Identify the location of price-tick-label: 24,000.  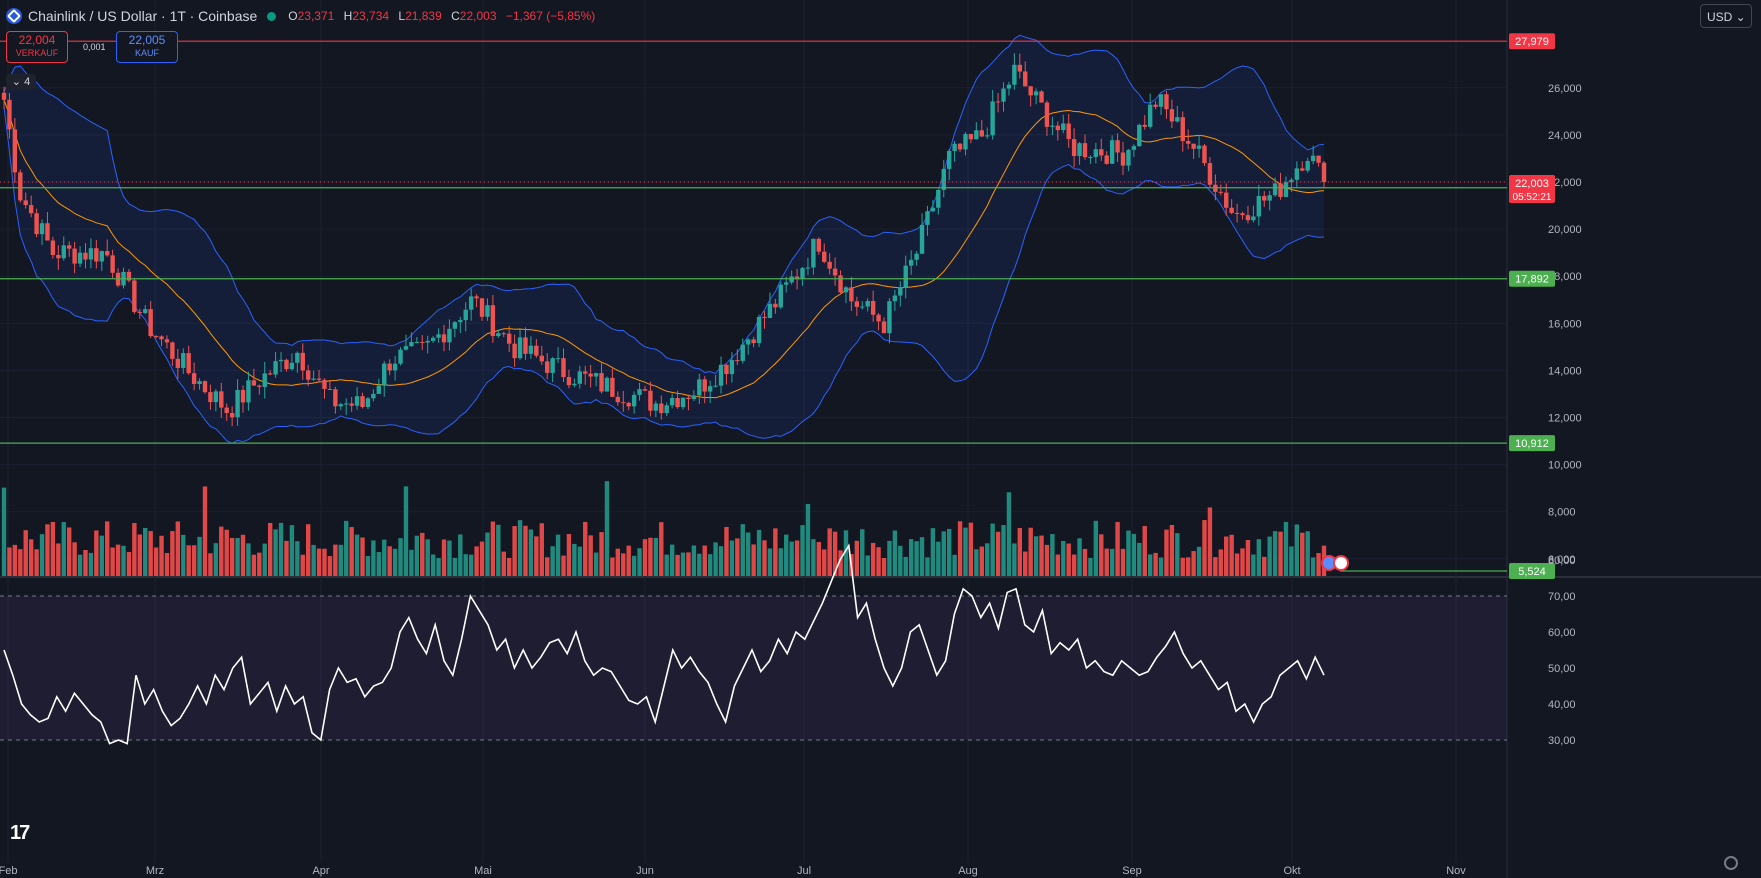
(1565, 136).